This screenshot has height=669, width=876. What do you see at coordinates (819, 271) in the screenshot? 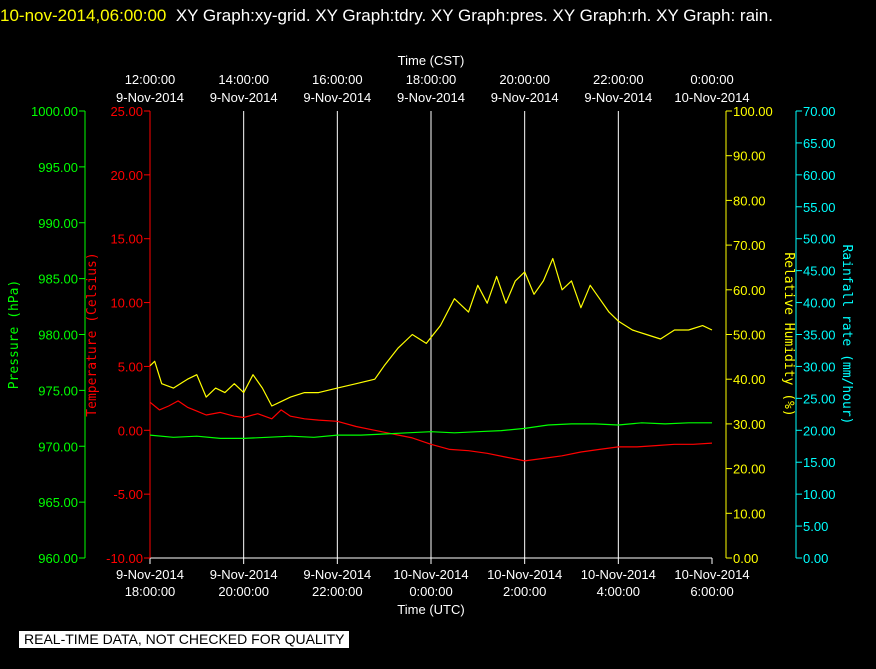
I see `rain-tick-label: 45.00` at bounding box center [819, 271].